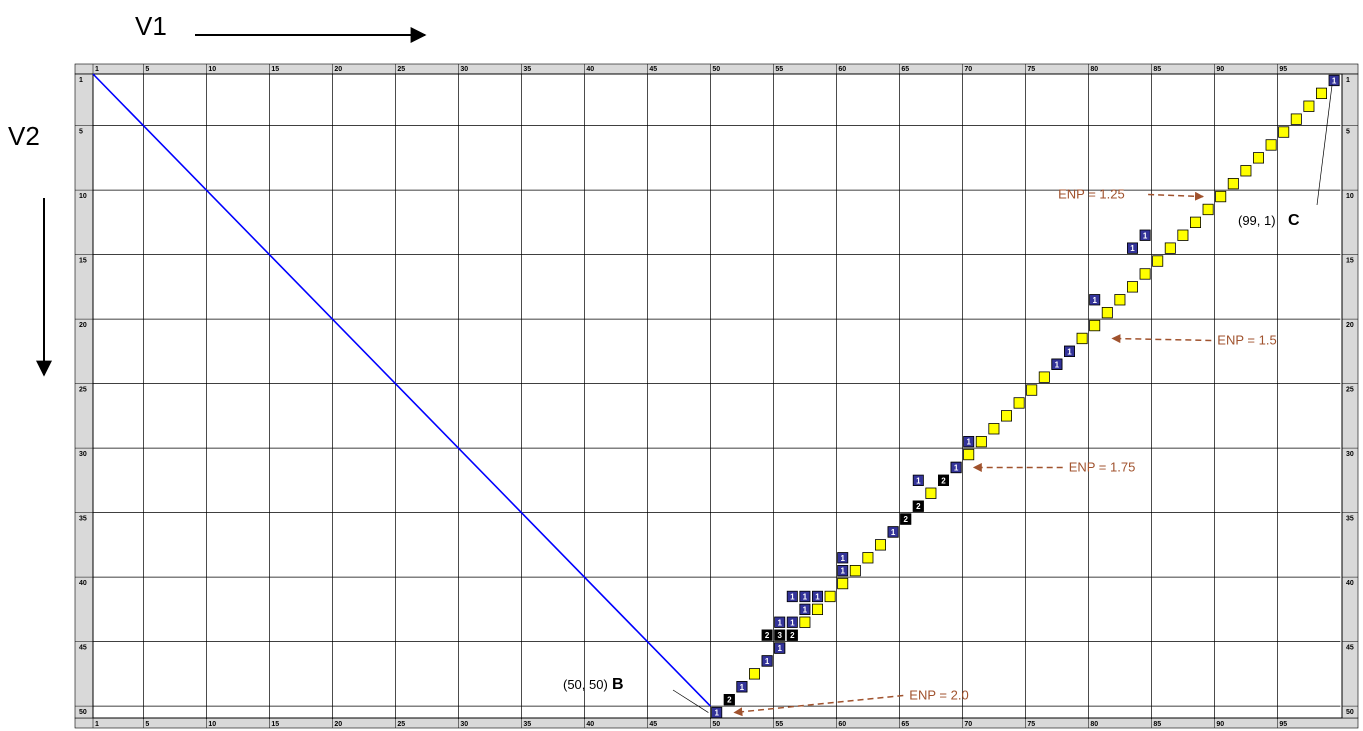 The width and height of the screenshot is (1363, 731). I want to click on x-tick-label-bottom: 40, so click(590, 724).